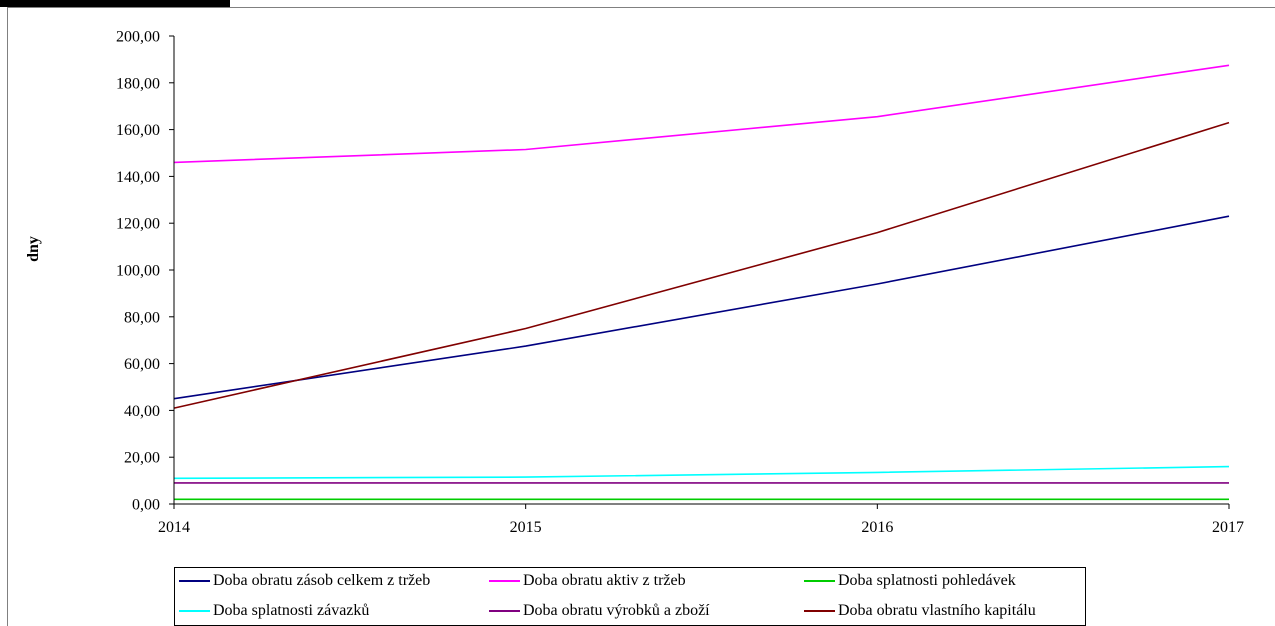 The height and width of the screenshot is (626, 1275). Describe the element at coordinates (616, 610) in the screenshot. I see `legend-label: Doba obratu výrobků a zboží` at that location.